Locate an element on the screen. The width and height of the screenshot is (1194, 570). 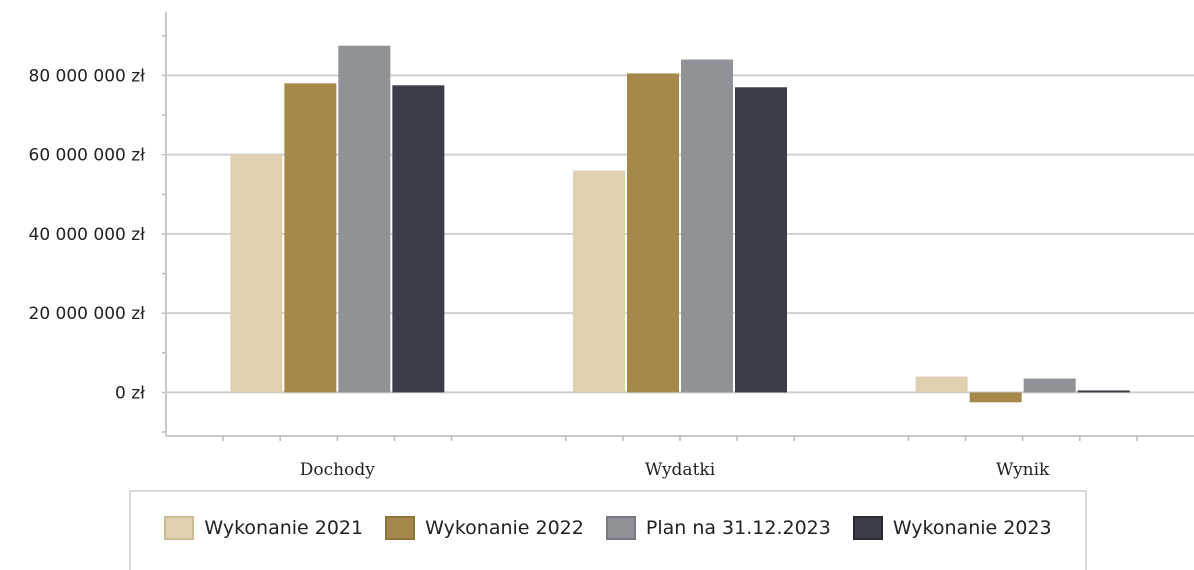
legend-item: Wykonanie 2023 is located at coordinates (952, 528).